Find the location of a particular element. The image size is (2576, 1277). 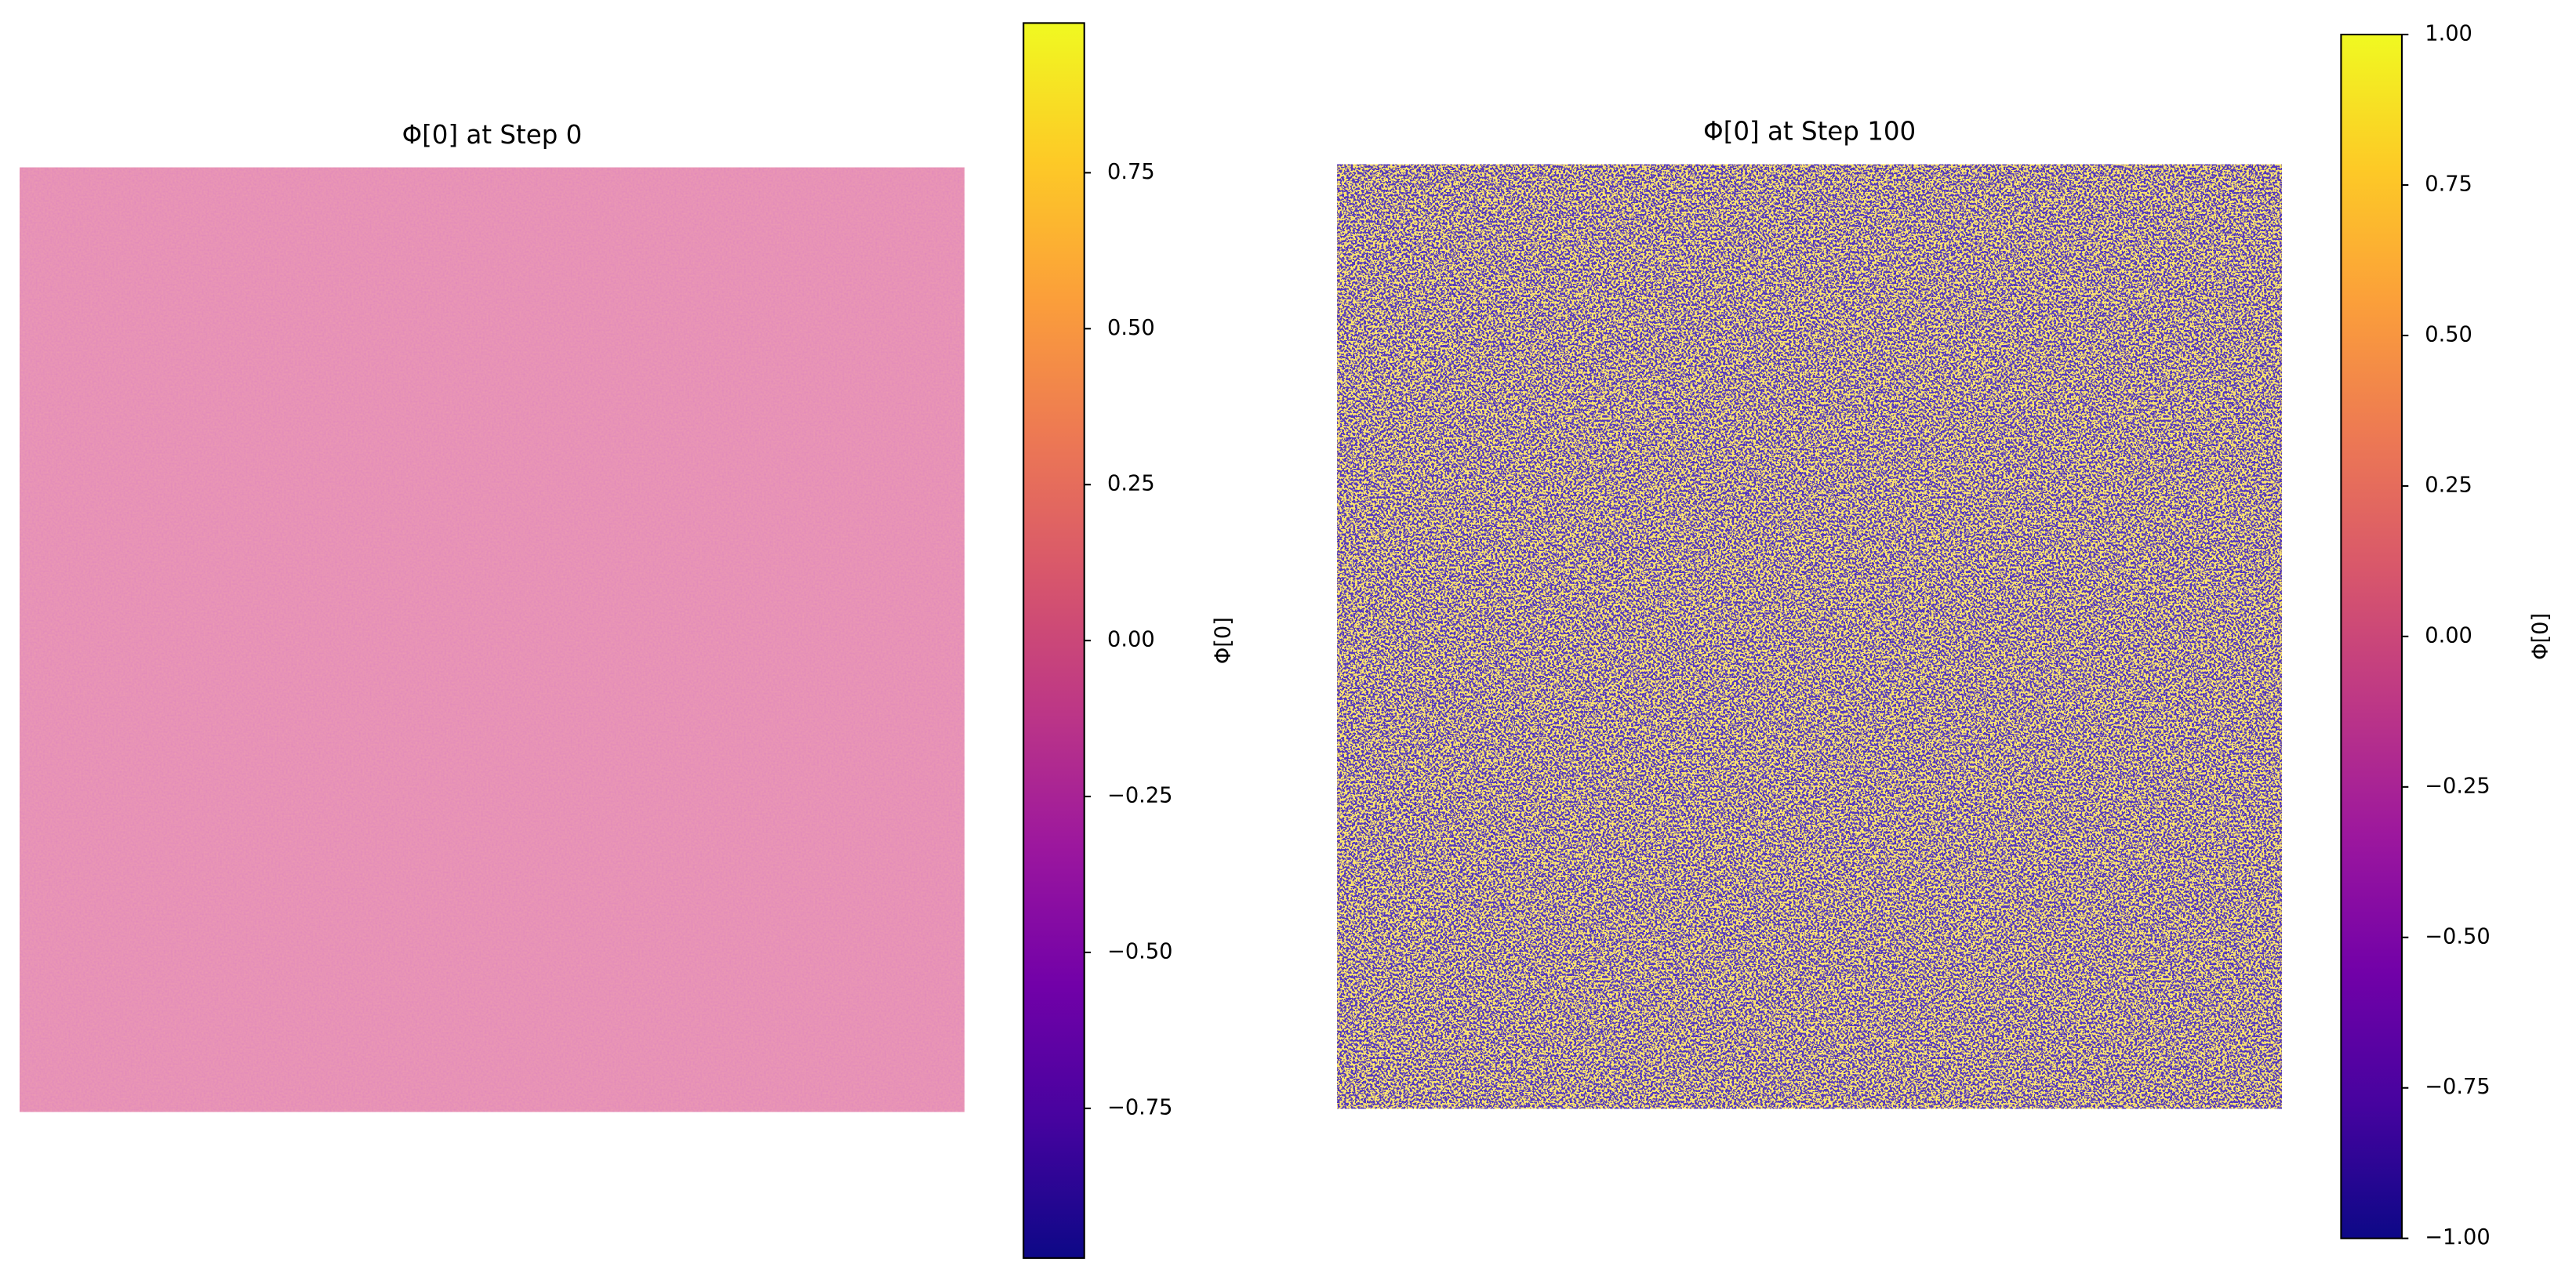

colorbar-tick-label: 1.00 is located at coordinates (2448, 34).